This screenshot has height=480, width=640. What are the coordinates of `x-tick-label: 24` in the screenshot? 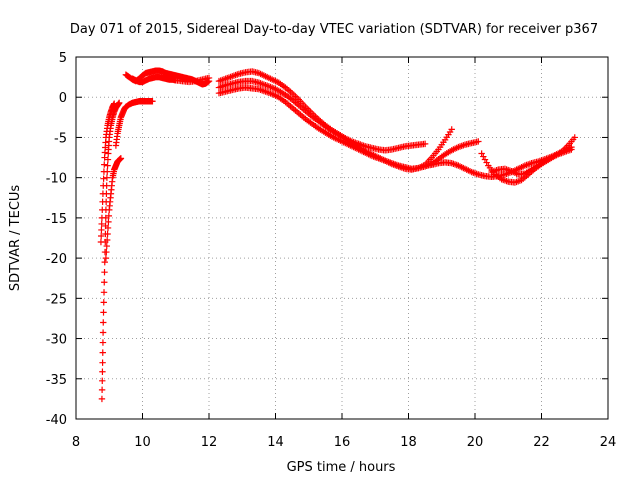 It's located at (608, 442).